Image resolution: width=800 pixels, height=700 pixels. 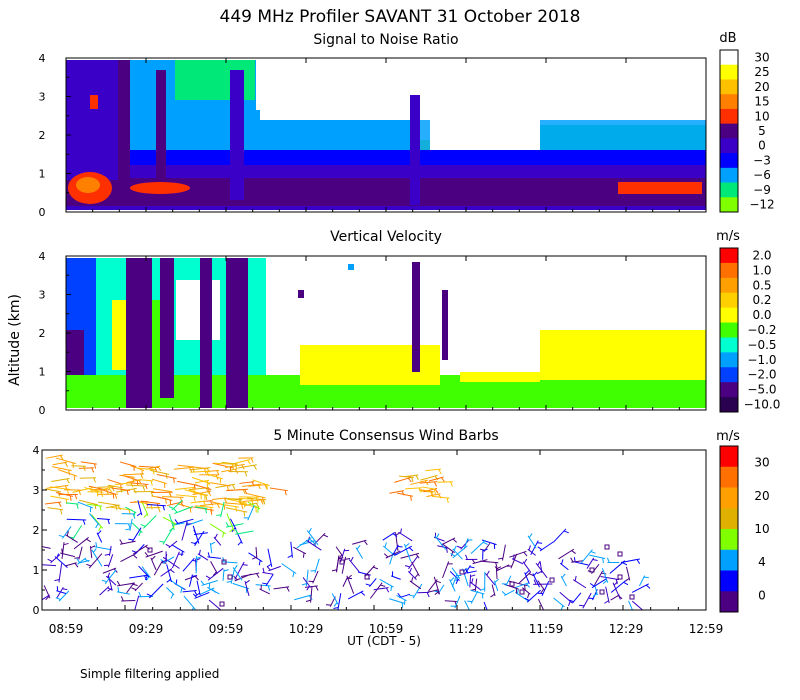 I want to click on x-tick-label: 10:59, so click(x=386, y=629).